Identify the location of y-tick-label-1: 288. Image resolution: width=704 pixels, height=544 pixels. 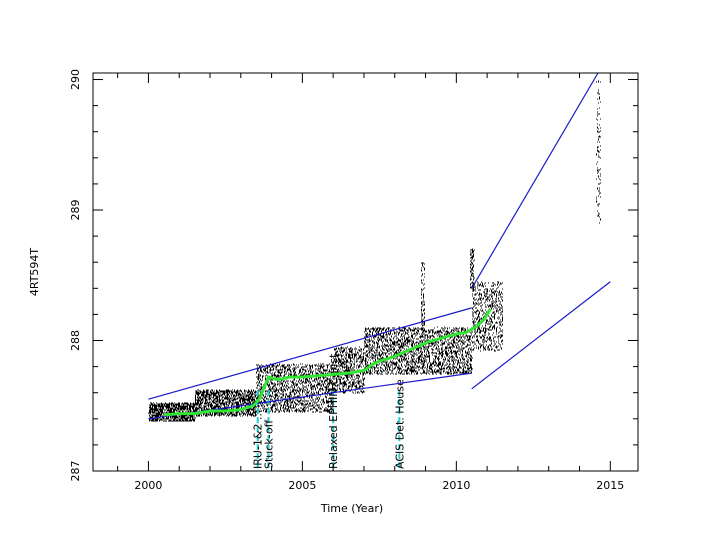
(75, 340).